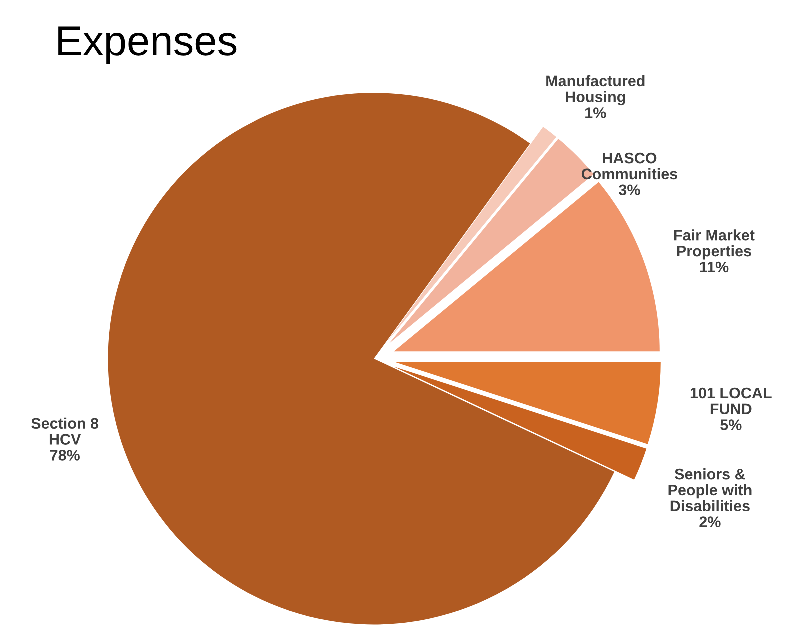 Image resolution: width=788 pixels, height=638 pixels. Describe the element at coordinates (595, 90) in the screenshot. I see `slice-label: Manufactured Housing` at that location.